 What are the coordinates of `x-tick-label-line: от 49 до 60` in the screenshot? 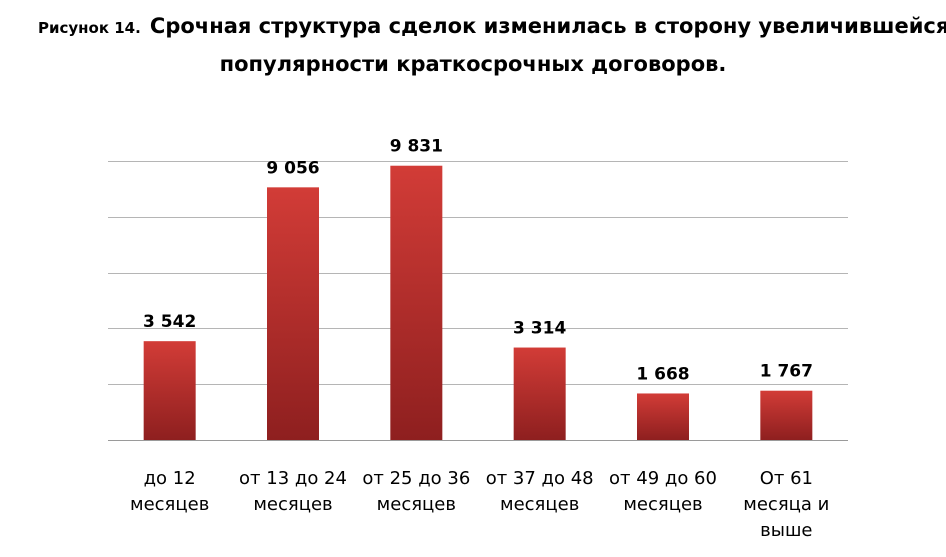 It's located at (663, 478).